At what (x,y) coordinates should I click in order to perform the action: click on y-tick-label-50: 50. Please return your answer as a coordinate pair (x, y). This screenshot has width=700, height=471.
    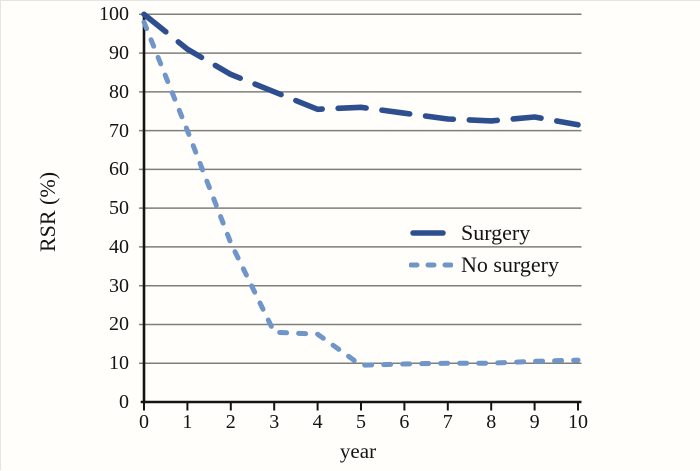
    Looking at the image, I should click on (119, 208).